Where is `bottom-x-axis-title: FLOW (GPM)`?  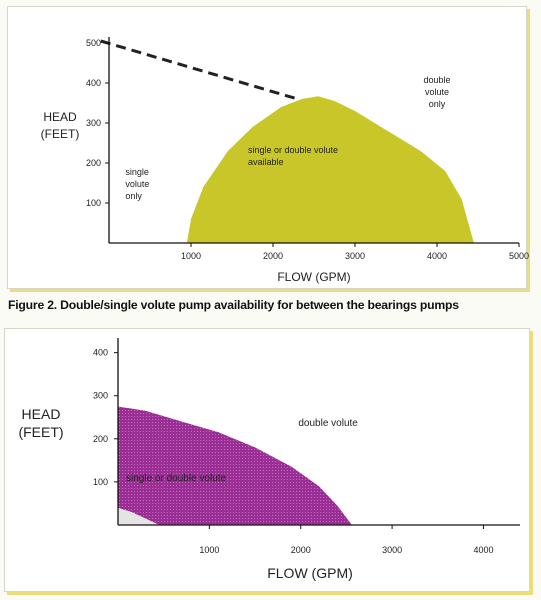 bottom-x-axis-title: FLOW (GPM) is located at coordinates (310, 573).